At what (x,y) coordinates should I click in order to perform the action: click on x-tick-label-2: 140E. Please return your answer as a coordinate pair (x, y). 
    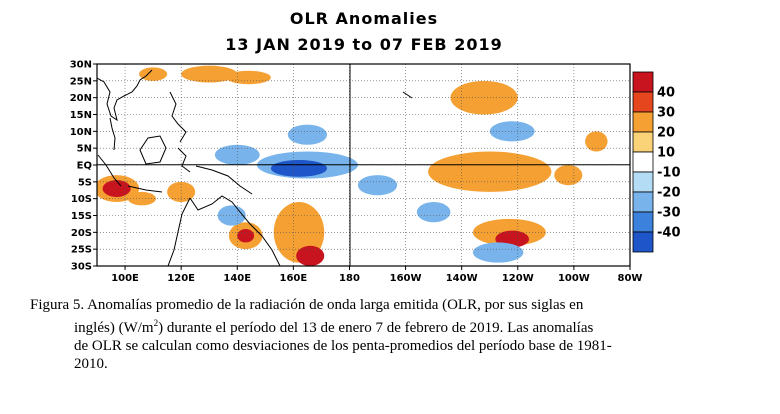
    Looking at the image, I should click on (237, 278).